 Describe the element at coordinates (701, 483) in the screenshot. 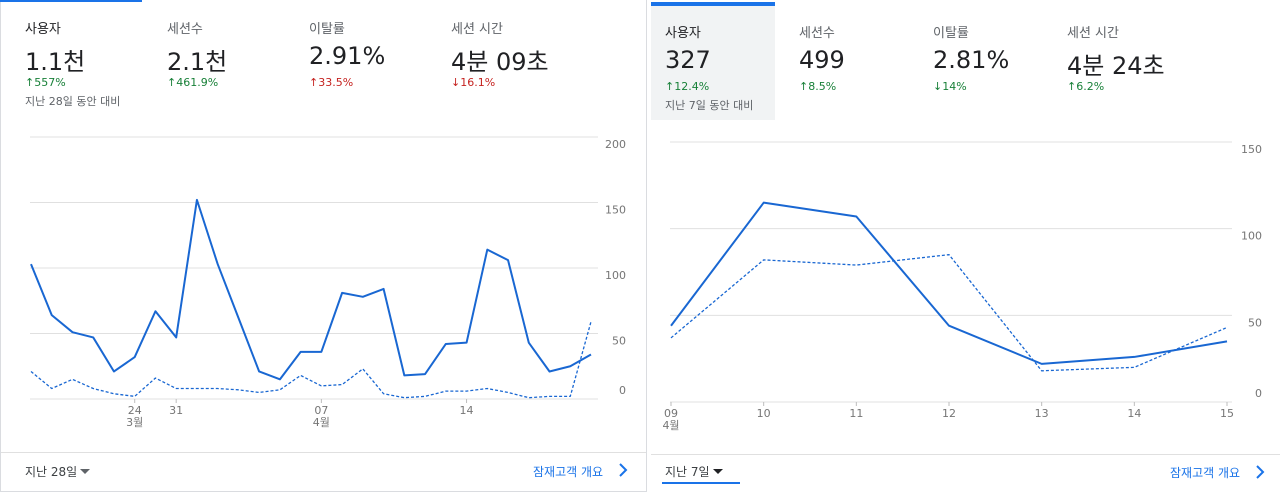

I see `range-underline` at that location.